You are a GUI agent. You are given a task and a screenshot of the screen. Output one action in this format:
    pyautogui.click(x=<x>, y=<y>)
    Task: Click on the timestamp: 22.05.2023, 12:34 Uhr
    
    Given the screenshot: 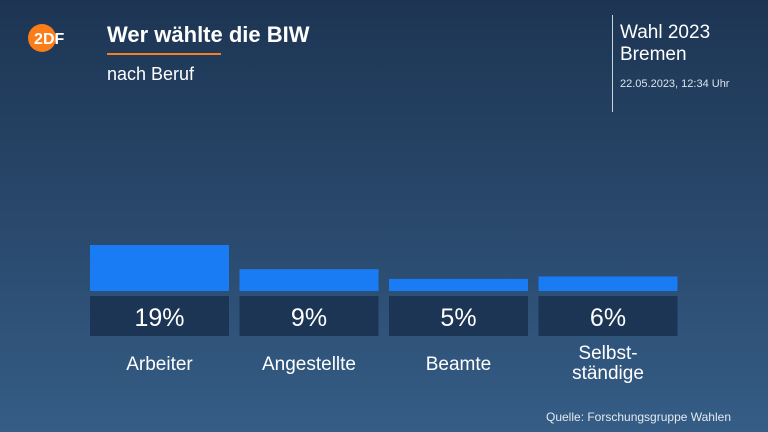 What is the action you would take?
    pyautogui.click(x=675, y=84)
    